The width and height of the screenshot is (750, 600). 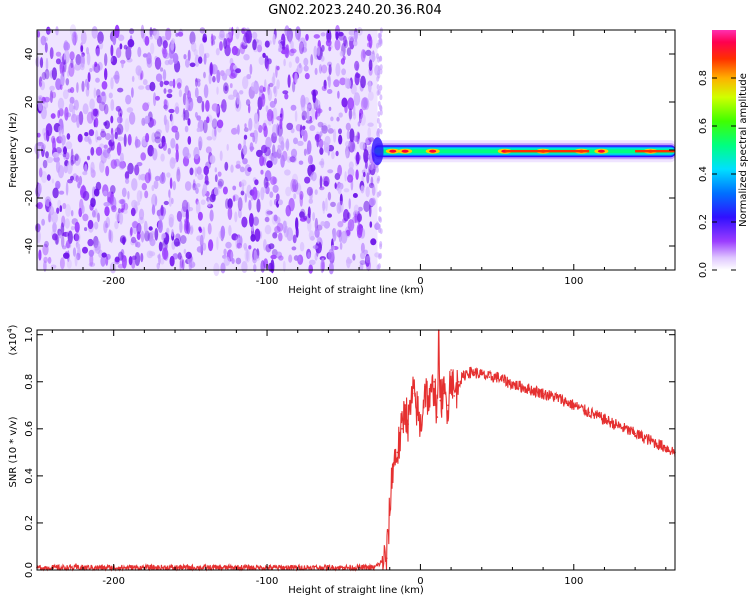 What do you see at coordinates (356, 290) in the screenshot?
I see `spectrogram-x-label: Height of straight line (km)` at bounding box center [356, 290].